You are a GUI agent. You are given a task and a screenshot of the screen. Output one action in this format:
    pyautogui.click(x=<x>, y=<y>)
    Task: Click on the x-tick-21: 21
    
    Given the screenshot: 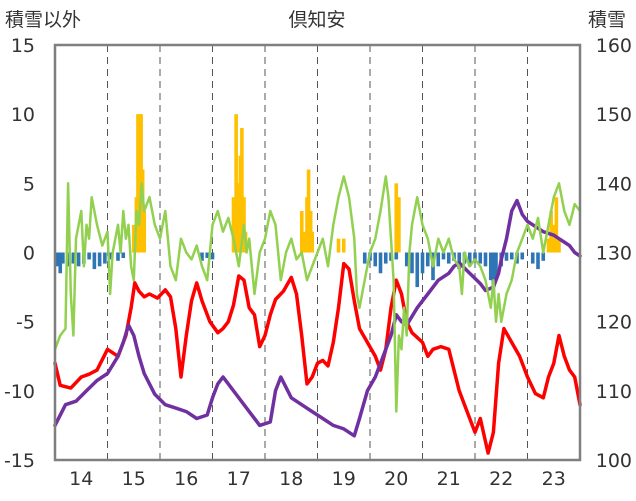 What is the action you would take?
    pyautogui.click(x=449, y=479)
    